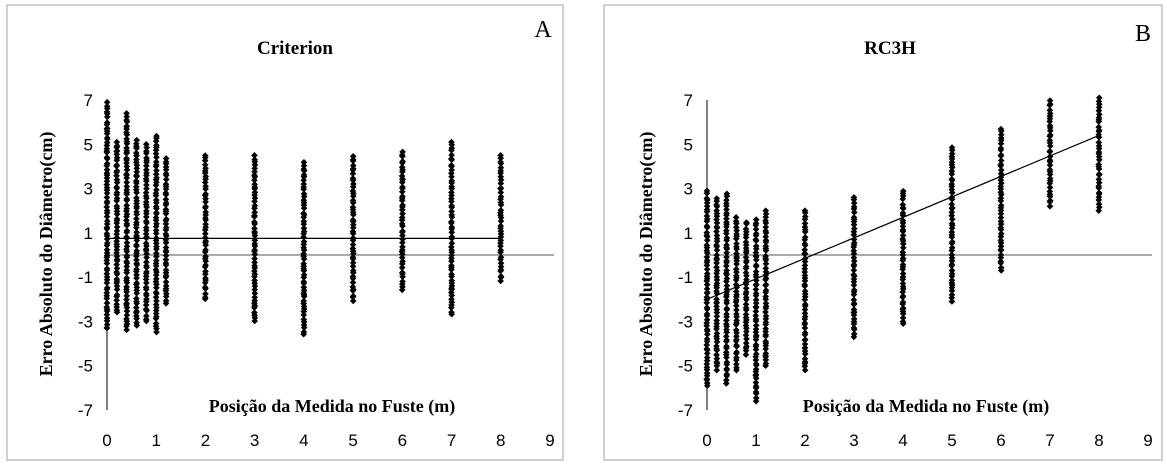  Describe the element at coordinates (1147, 440) in the screenshot. I see `x-tick-label: 9` at that location.